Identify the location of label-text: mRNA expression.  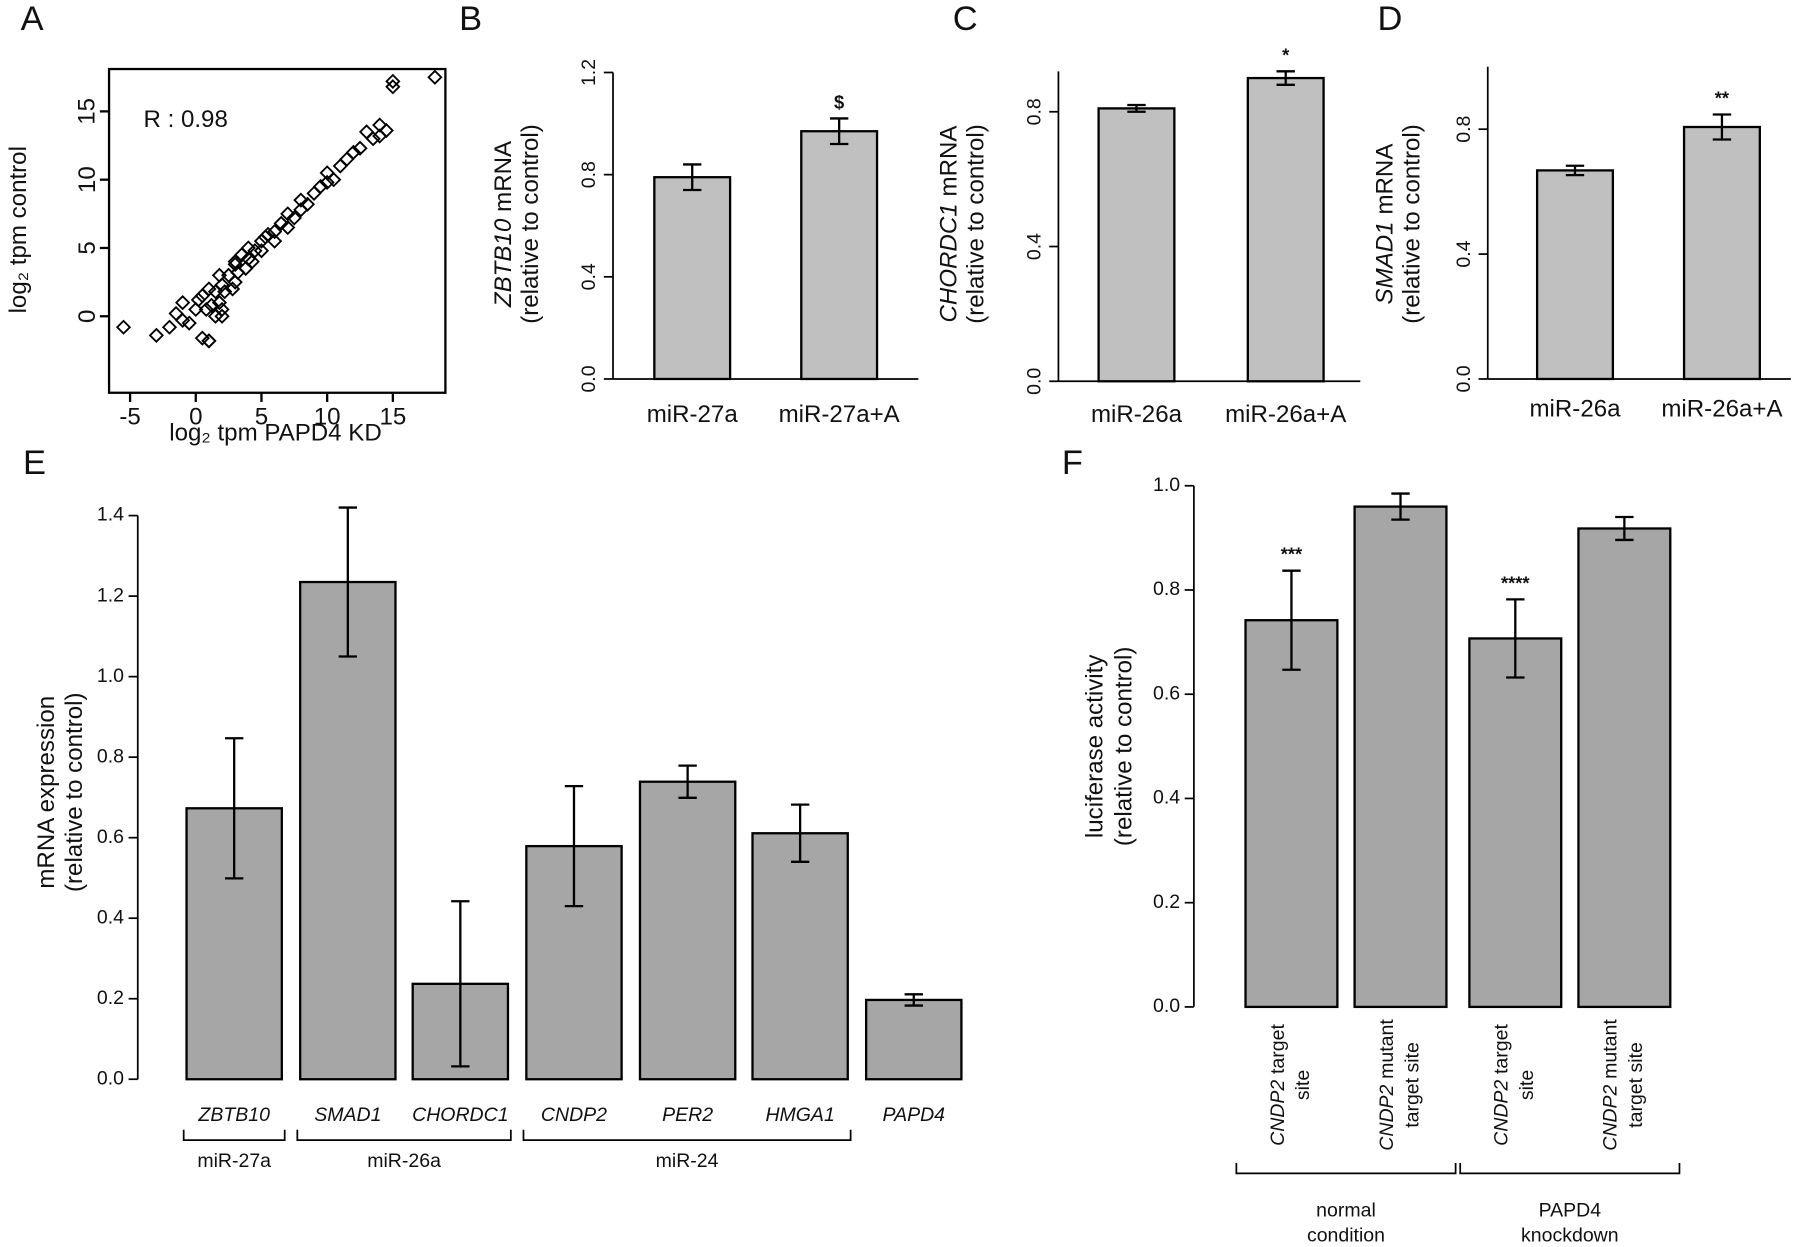
(47, 792).